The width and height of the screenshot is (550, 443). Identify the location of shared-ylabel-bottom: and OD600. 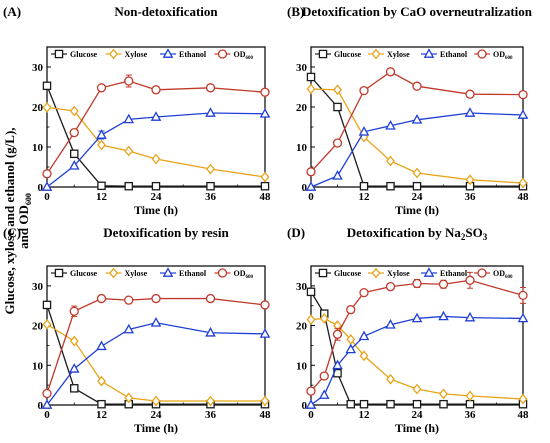
(24, 221).